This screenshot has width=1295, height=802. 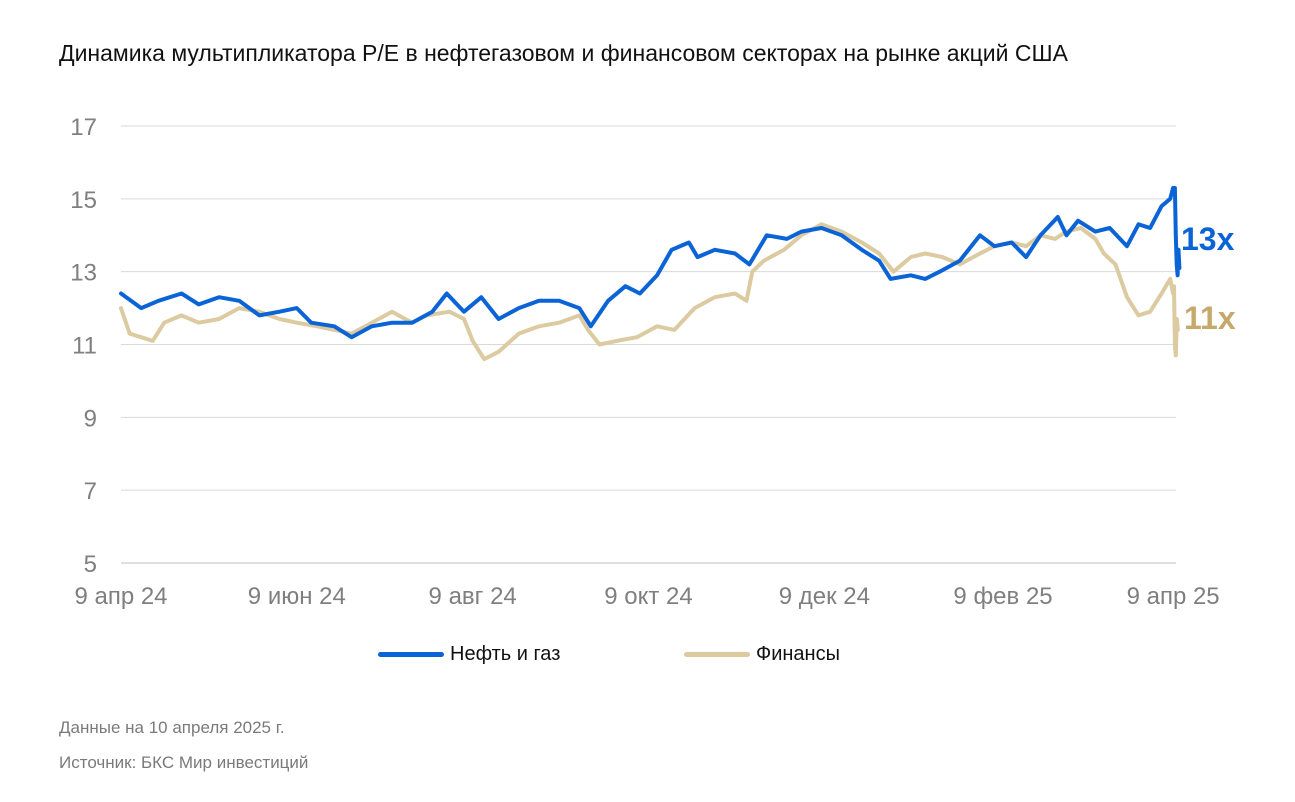 What do you see at coordinates (83, 127) in the screenshot?
I see `y-tick-label: 17` at bounding box center [83, 127].